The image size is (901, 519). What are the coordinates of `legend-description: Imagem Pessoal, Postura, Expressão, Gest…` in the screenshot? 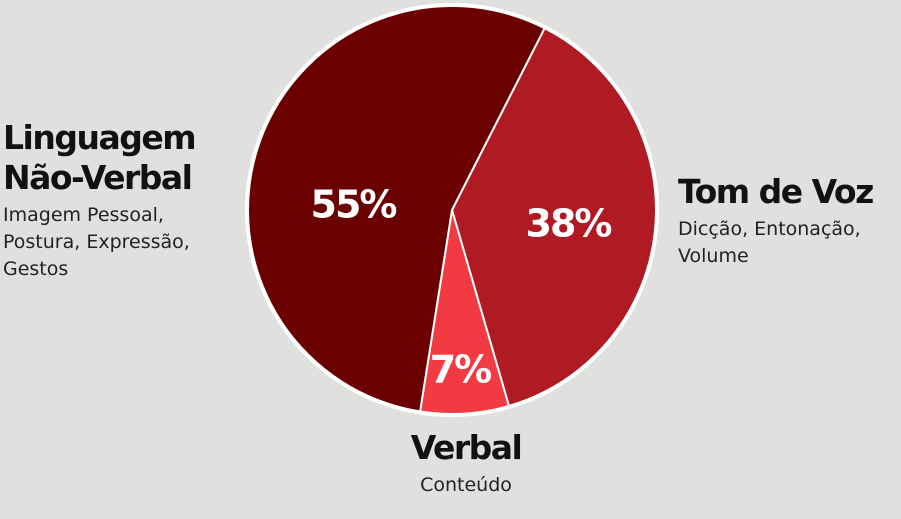 It's located at (96, 242).